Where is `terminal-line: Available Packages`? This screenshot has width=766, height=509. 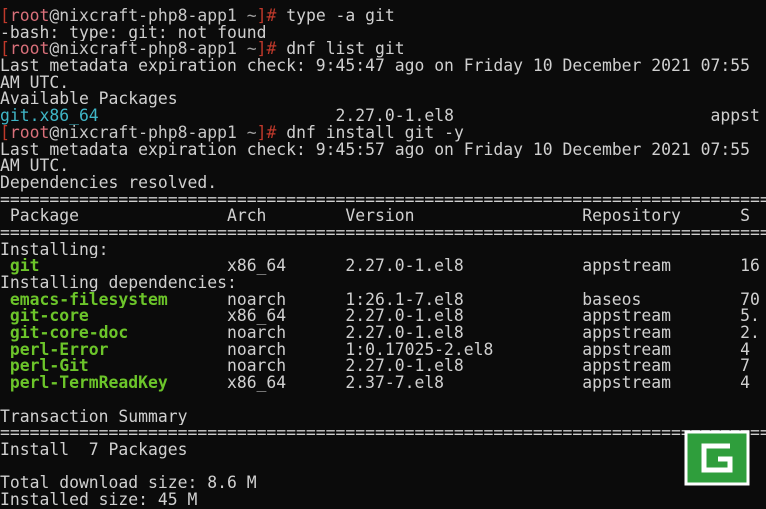 terminal-line: Available Packages is located at coordinates (383, 99).